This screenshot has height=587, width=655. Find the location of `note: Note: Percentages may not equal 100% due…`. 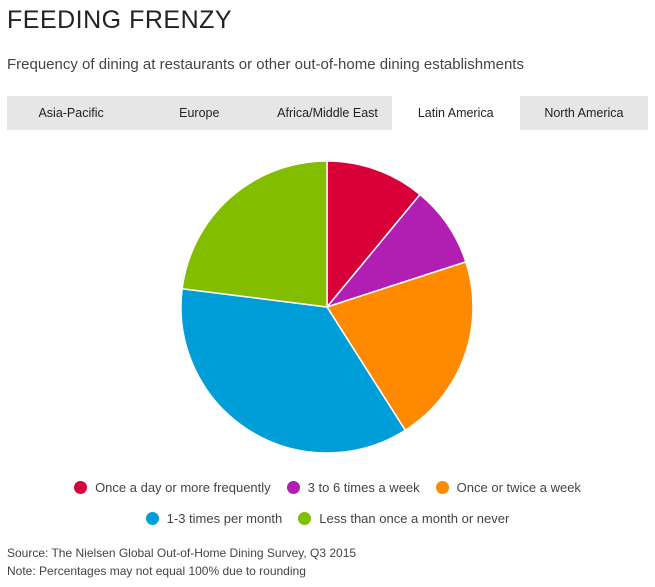

note: Note: Percentages may not equal 100% due… is located at coordinates (156, 571).